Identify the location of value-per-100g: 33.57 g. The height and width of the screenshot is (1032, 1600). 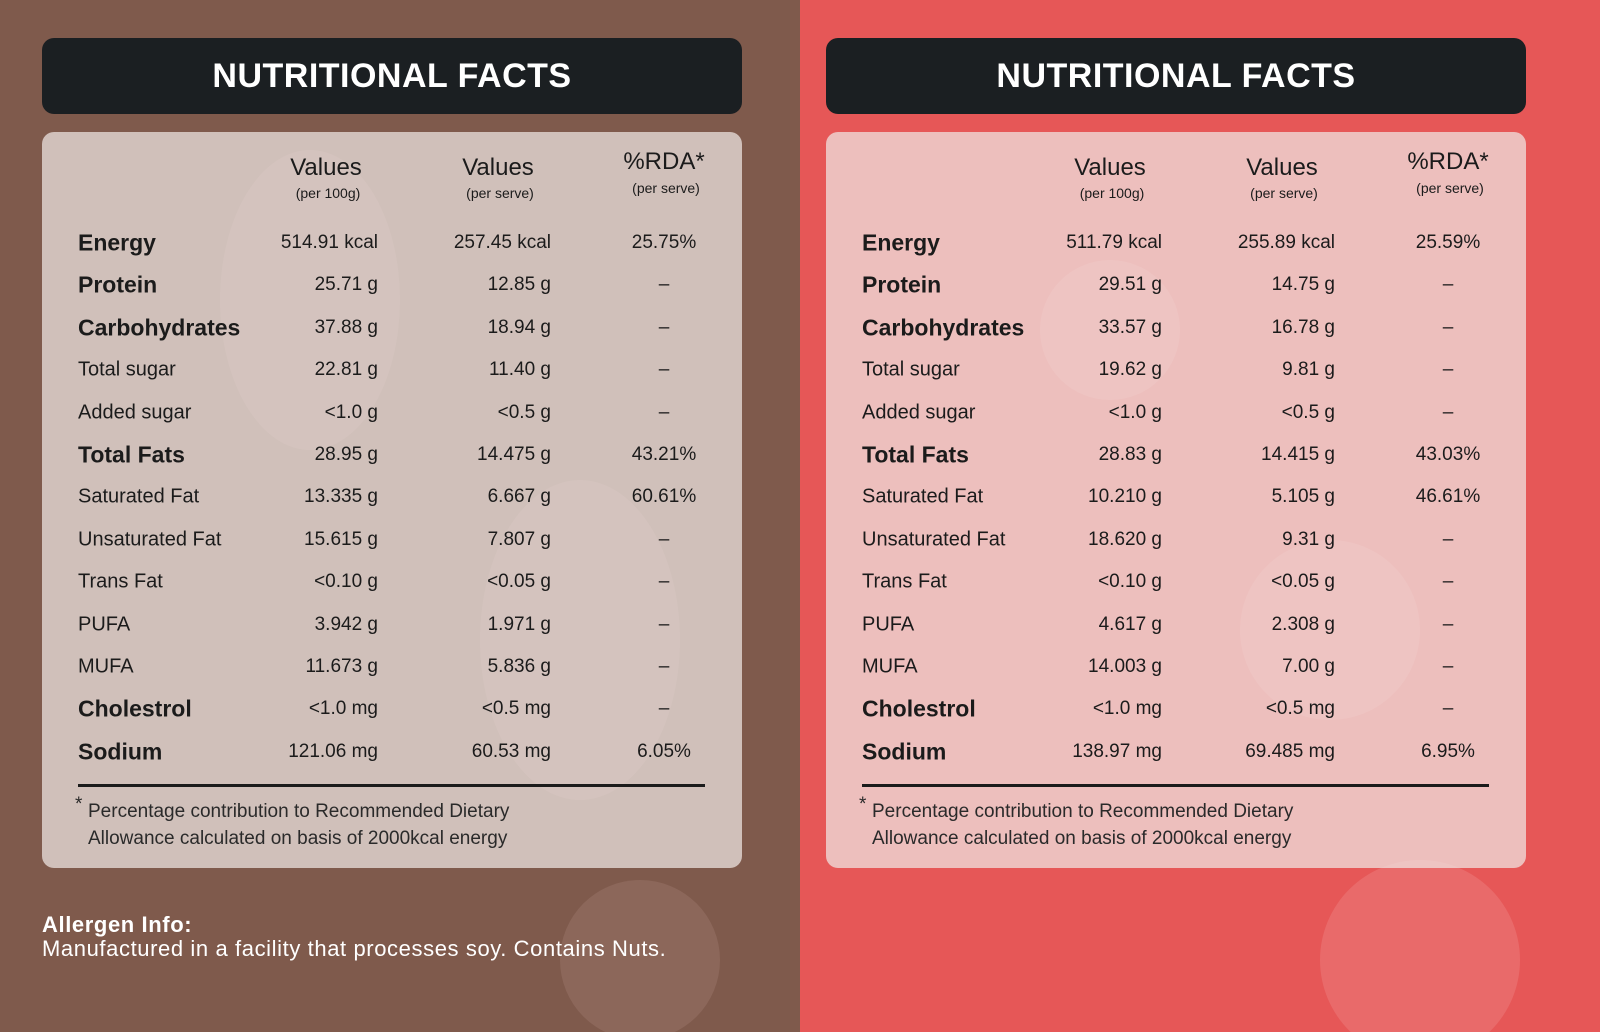
(1130, 327).